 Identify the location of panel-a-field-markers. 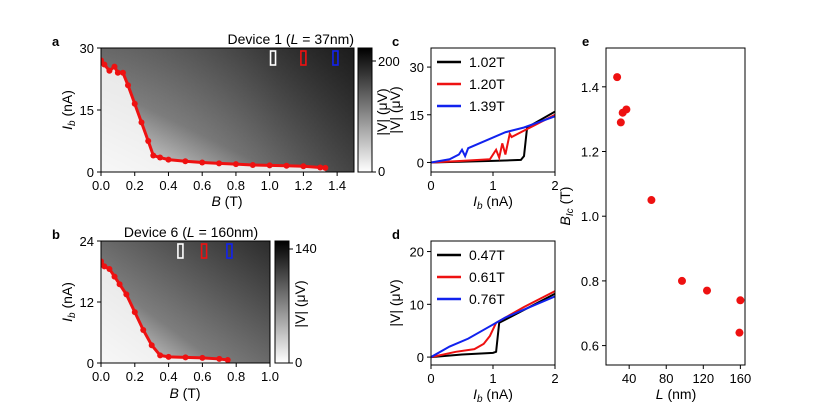
(304, 58).